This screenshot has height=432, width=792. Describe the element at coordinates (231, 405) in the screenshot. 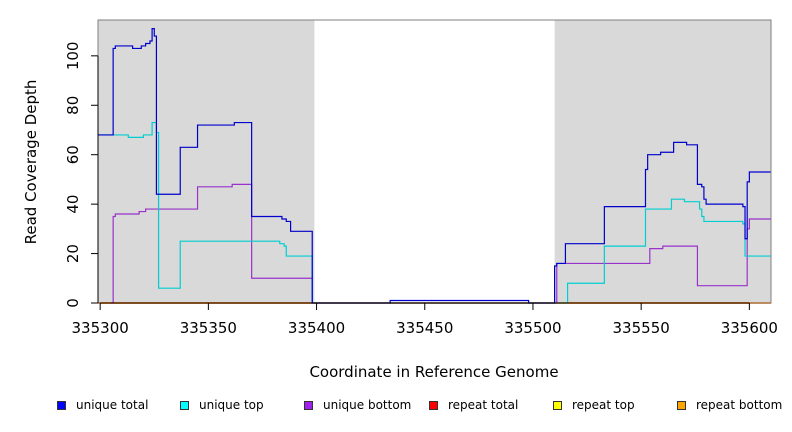

I see `legend-label: unique top` at that location.